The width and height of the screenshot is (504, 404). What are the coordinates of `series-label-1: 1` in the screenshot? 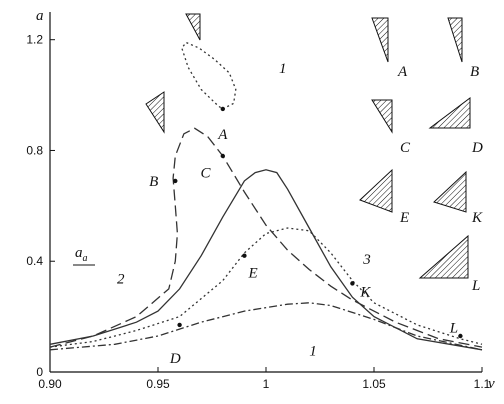 It's located at (283, 69).